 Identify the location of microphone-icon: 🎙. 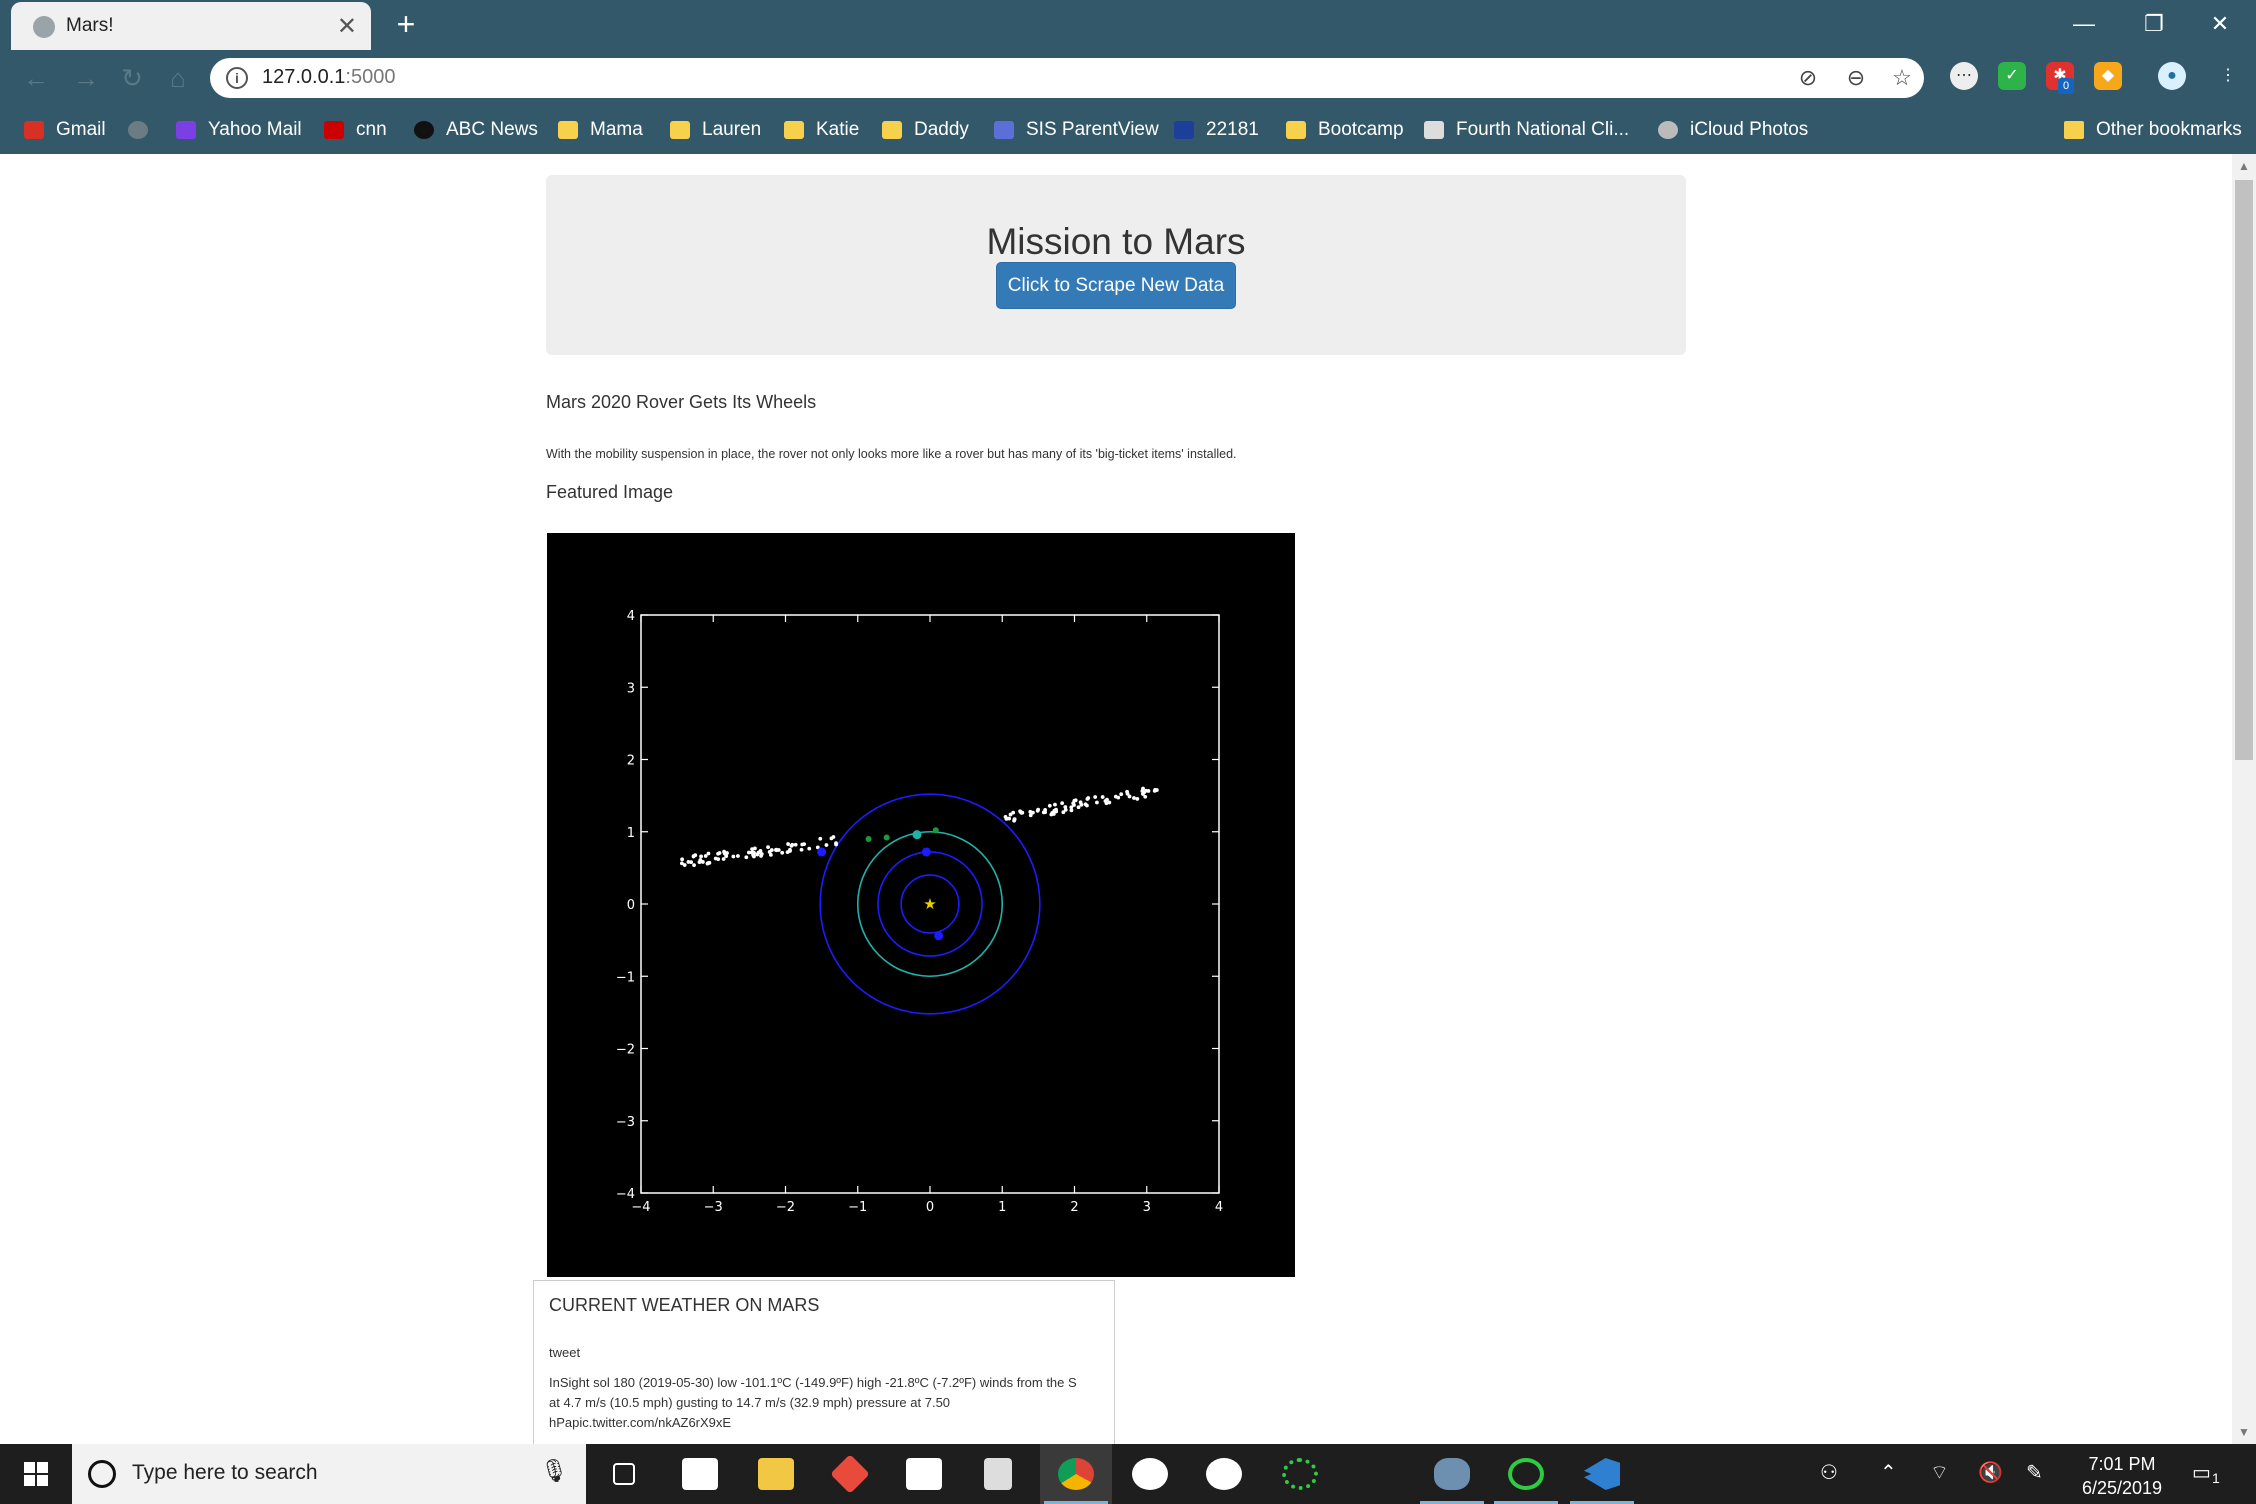
(554, 1470).